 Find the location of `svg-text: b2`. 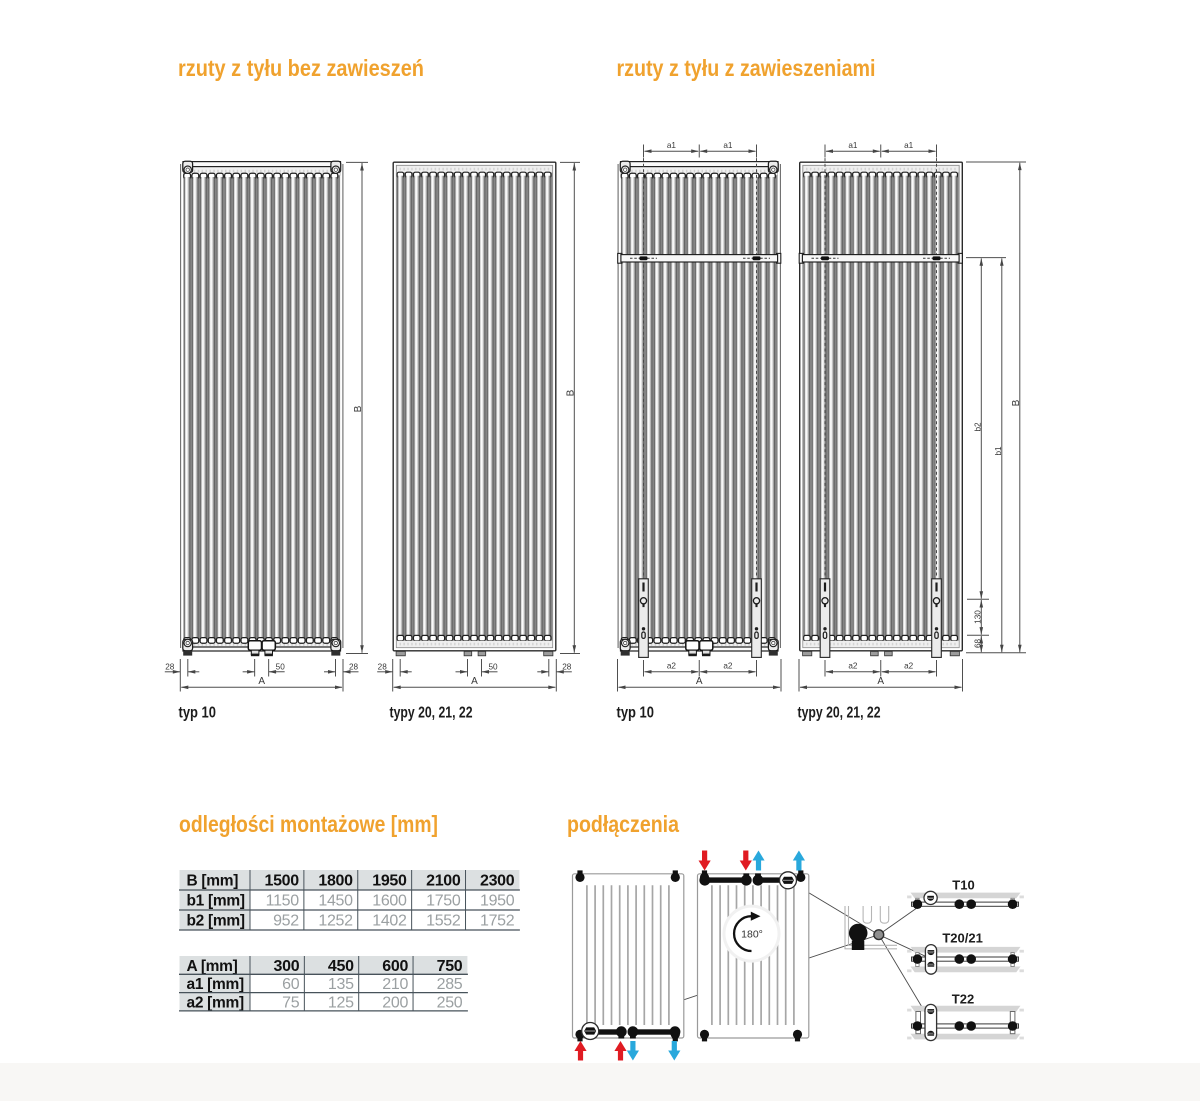

svg-text: b2 is located at coordinates (977, 427).